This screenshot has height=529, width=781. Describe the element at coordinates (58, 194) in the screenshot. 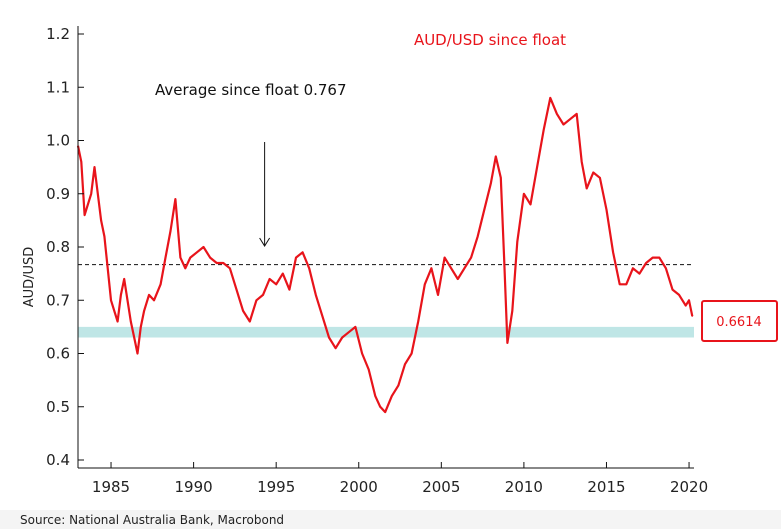

I see `y-tick-label: 0.9` at that location.